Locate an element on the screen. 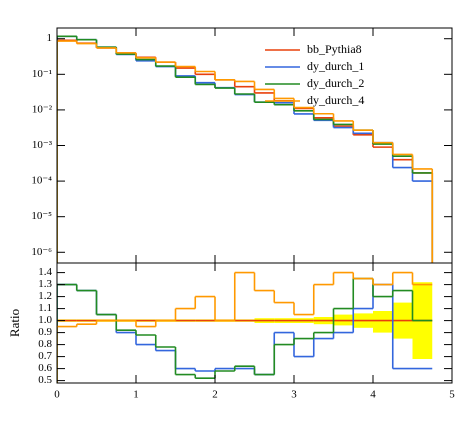 The height and width of the screenshot is (422, 467). x-tick-label: 5 is located at coordinates (452, 395).